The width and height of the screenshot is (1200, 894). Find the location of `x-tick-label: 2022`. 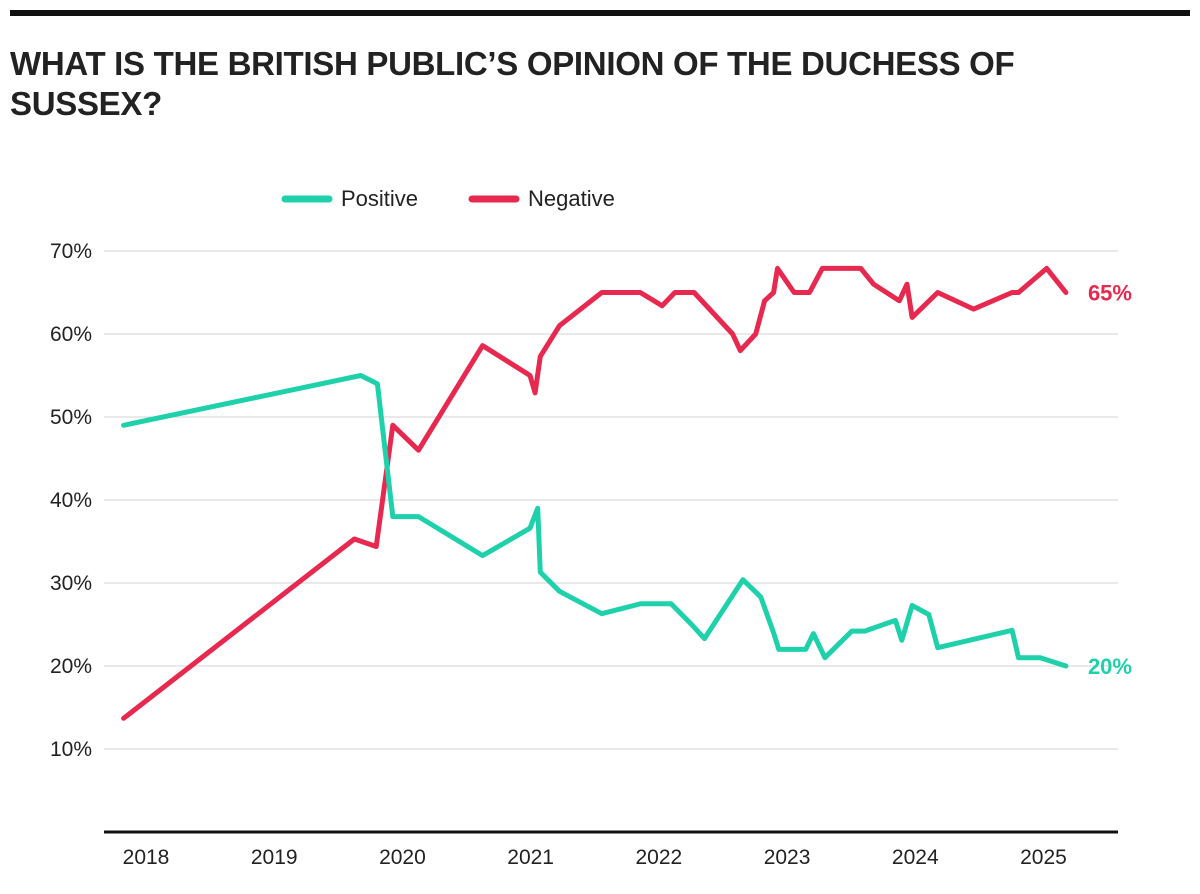

x-tick-label: 2022 is located at coordinates (658, 857).